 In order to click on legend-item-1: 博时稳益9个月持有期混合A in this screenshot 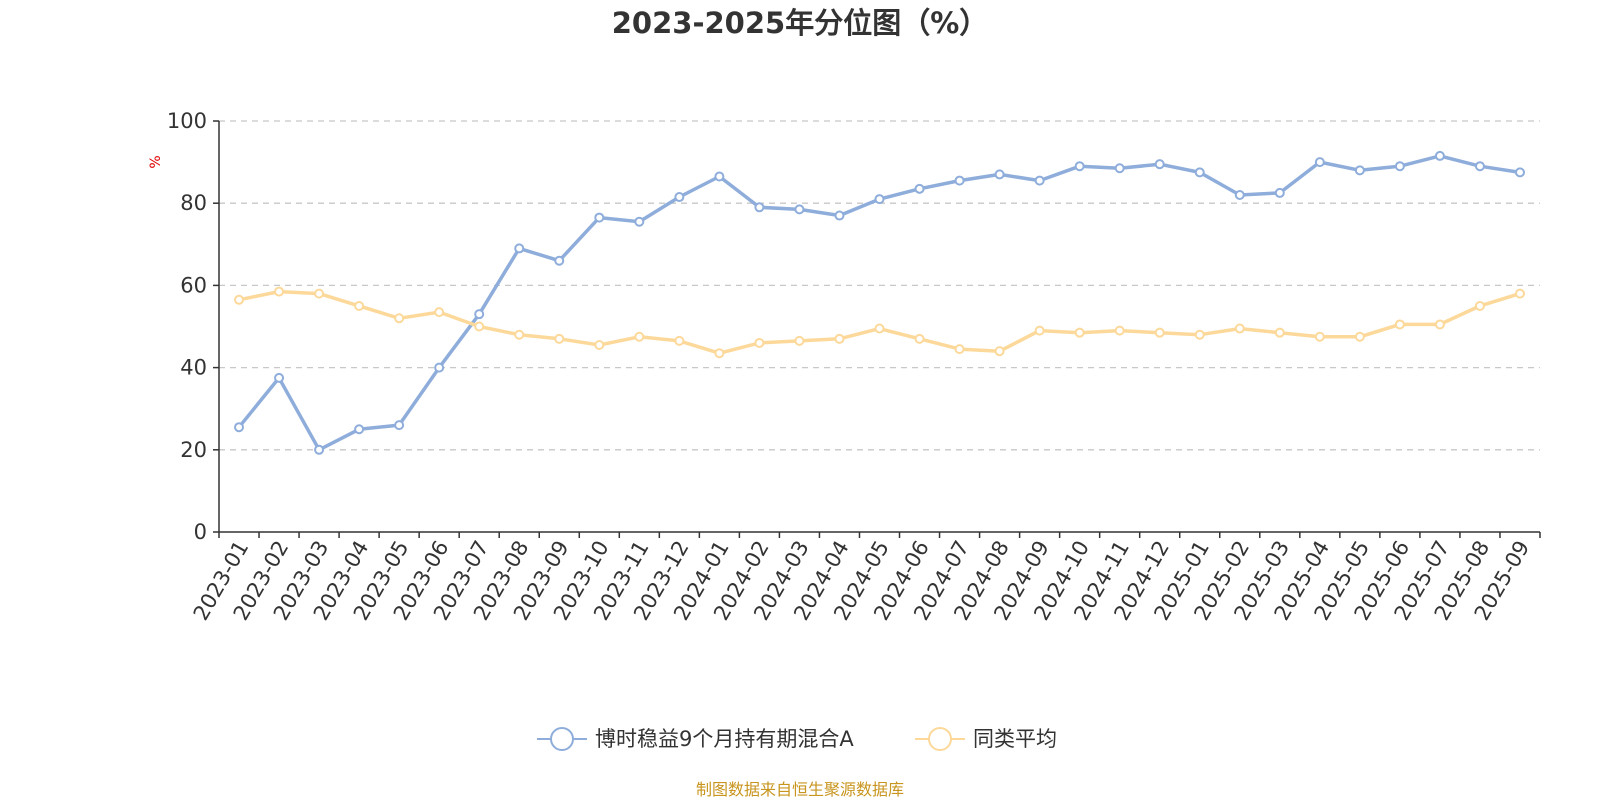, I will do `click(695, 739)`.